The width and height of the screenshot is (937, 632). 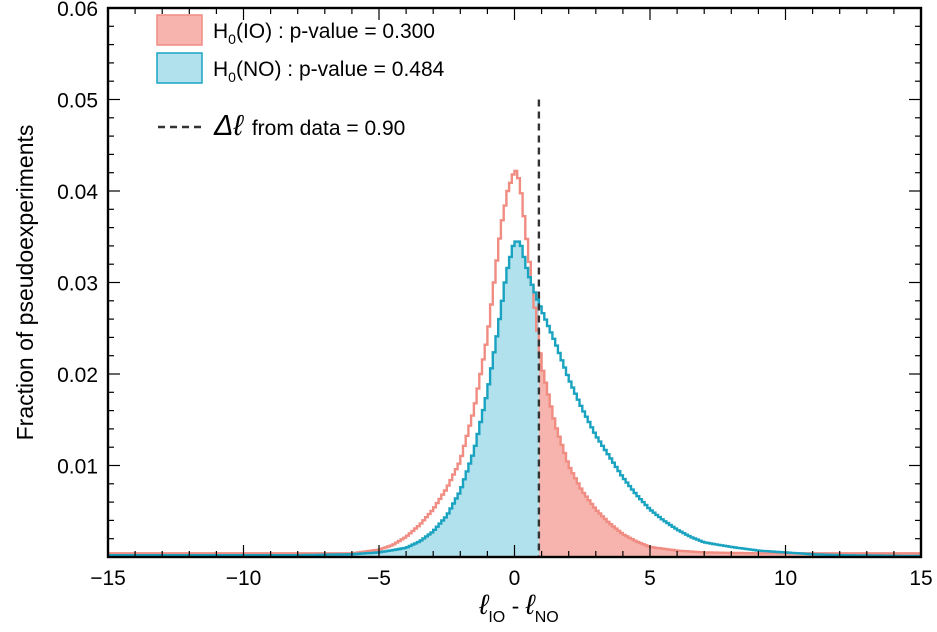 I want to click on y-axis-label: Fraction of pseudoexperiments, so click(x=25, y=283).